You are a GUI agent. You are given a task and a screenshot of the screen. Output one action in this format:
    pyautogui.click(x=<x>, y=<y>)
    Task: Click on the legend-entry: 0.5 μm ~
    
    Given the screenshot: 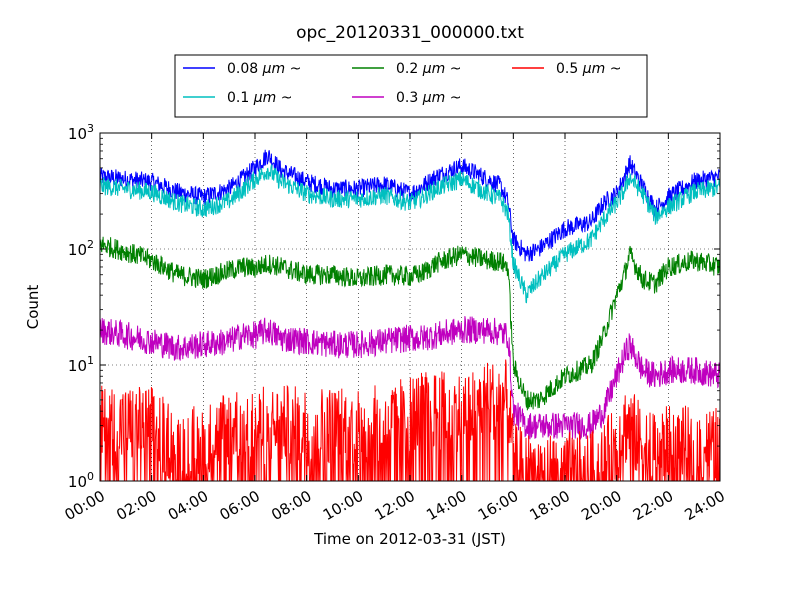 What is the action you would take?
    pyautogui.click(x=588, y=69)
    